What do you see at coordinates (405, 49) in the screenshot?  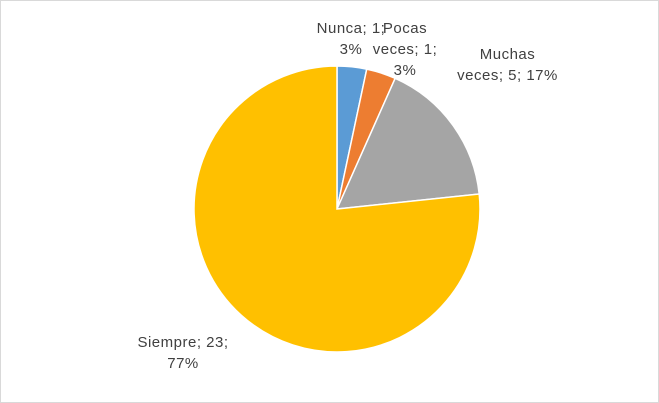 I see `data-label: Pocas veces; 1; 3%` at bounding box center [405, 49].